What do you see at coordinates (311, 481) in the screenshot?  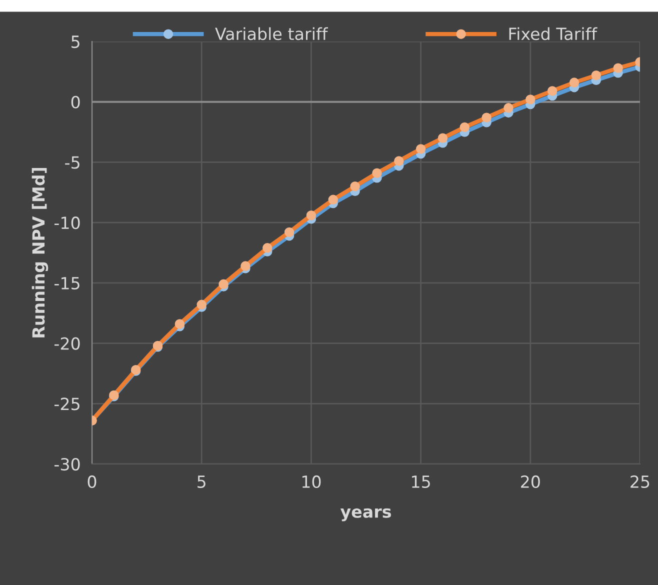 I see `x-tick-label: 10` at bounding box center [311, 481].